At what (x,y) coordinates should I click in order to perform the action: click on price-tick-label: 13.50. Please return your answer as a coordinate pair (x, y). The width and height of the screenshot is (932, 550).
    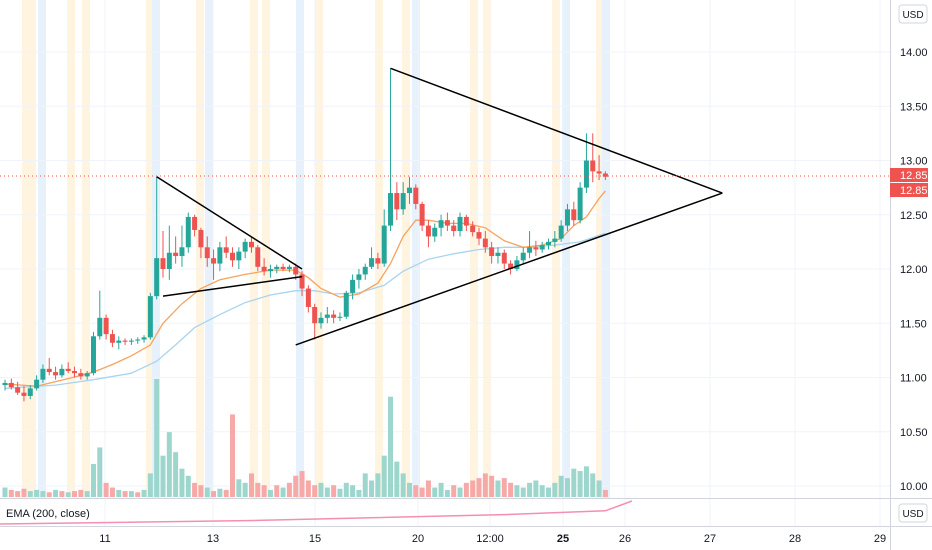
    Looking at the image, I should click on (914, 107).